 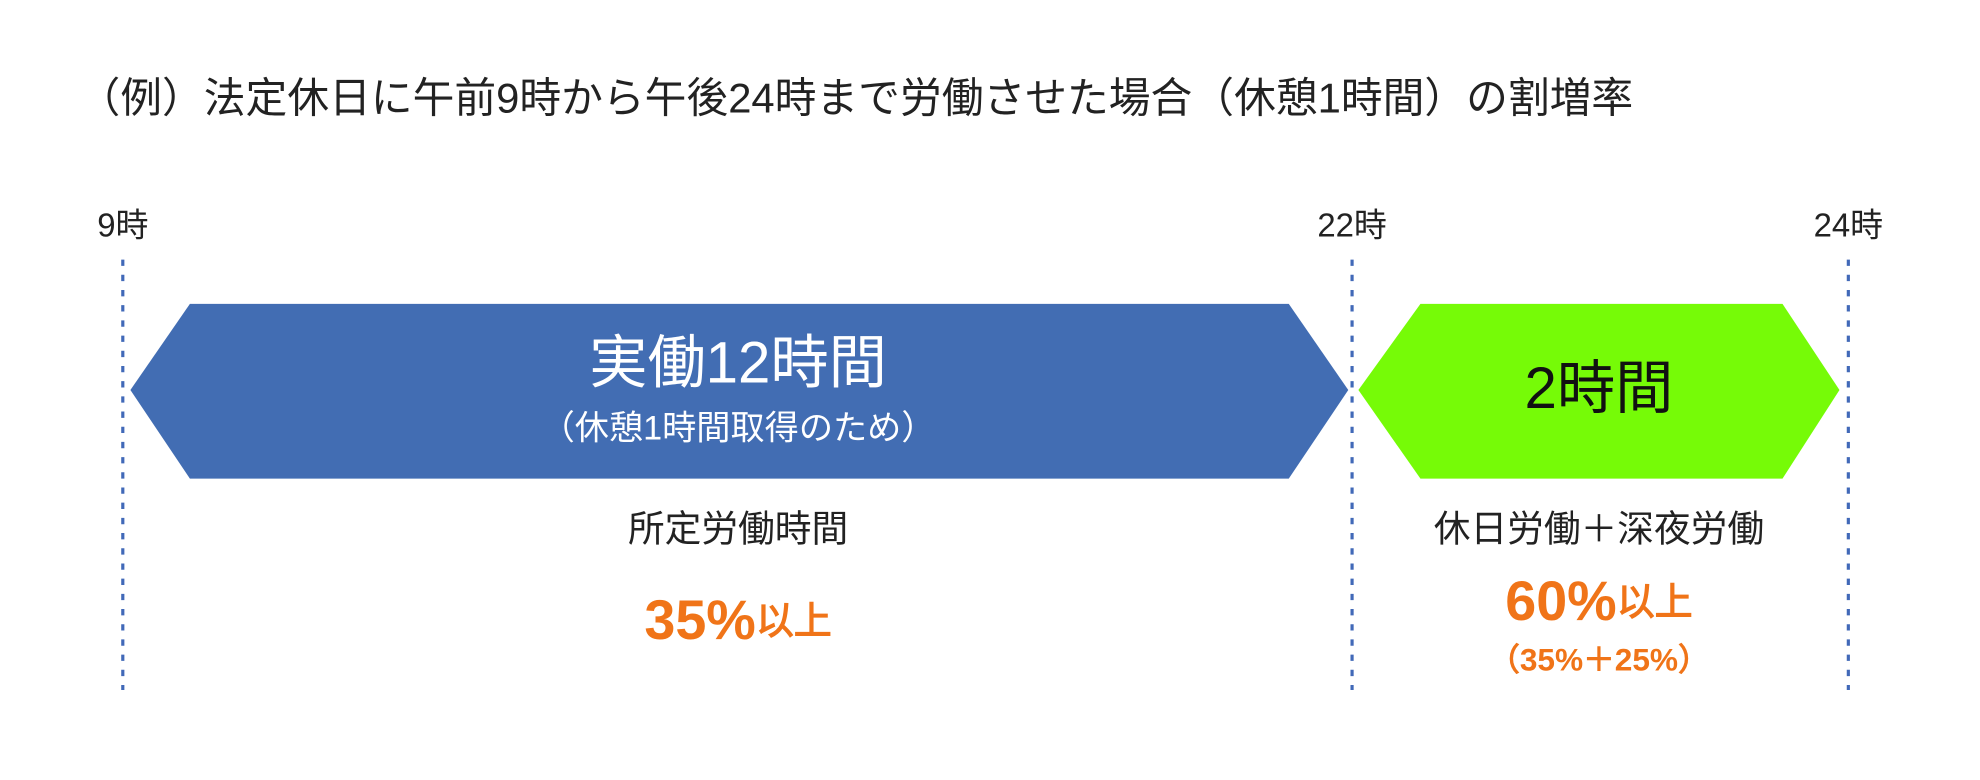 I want to click on segment-category: 休日労働＋深夜労働, so click(x=1599, y=528).